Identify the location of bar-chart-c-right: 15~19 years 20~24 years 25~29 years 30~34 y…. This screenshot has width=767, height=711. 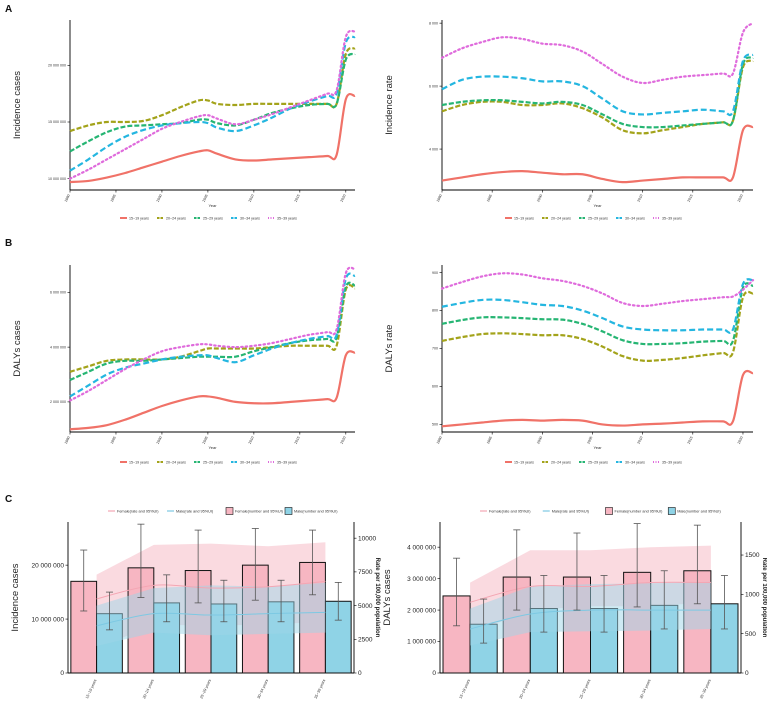
(574, 603).